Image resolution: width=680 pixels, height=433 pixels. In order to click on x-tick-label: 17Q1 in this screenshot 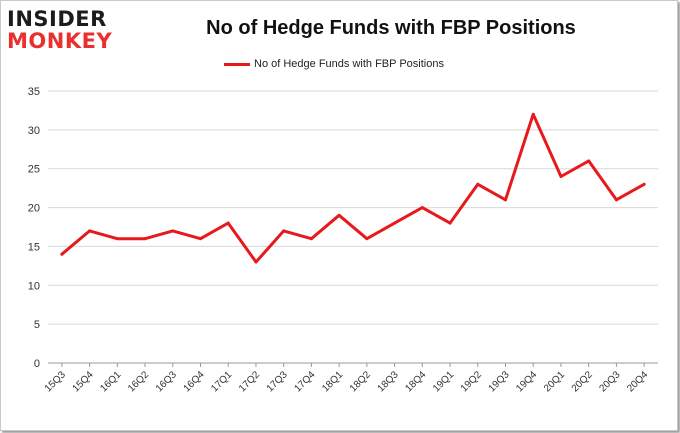, I will do `click(221, 381)`.